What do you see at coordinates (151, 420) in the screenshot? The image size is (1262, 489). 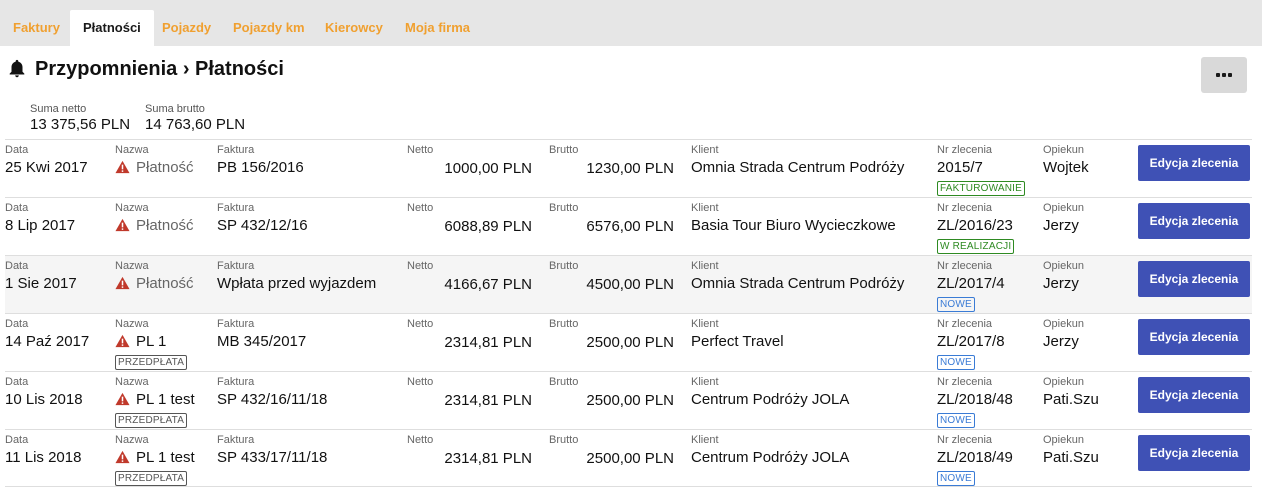 I see `prepayment-badge: PRZEDPŁATA` at bounding box center [151, 420].